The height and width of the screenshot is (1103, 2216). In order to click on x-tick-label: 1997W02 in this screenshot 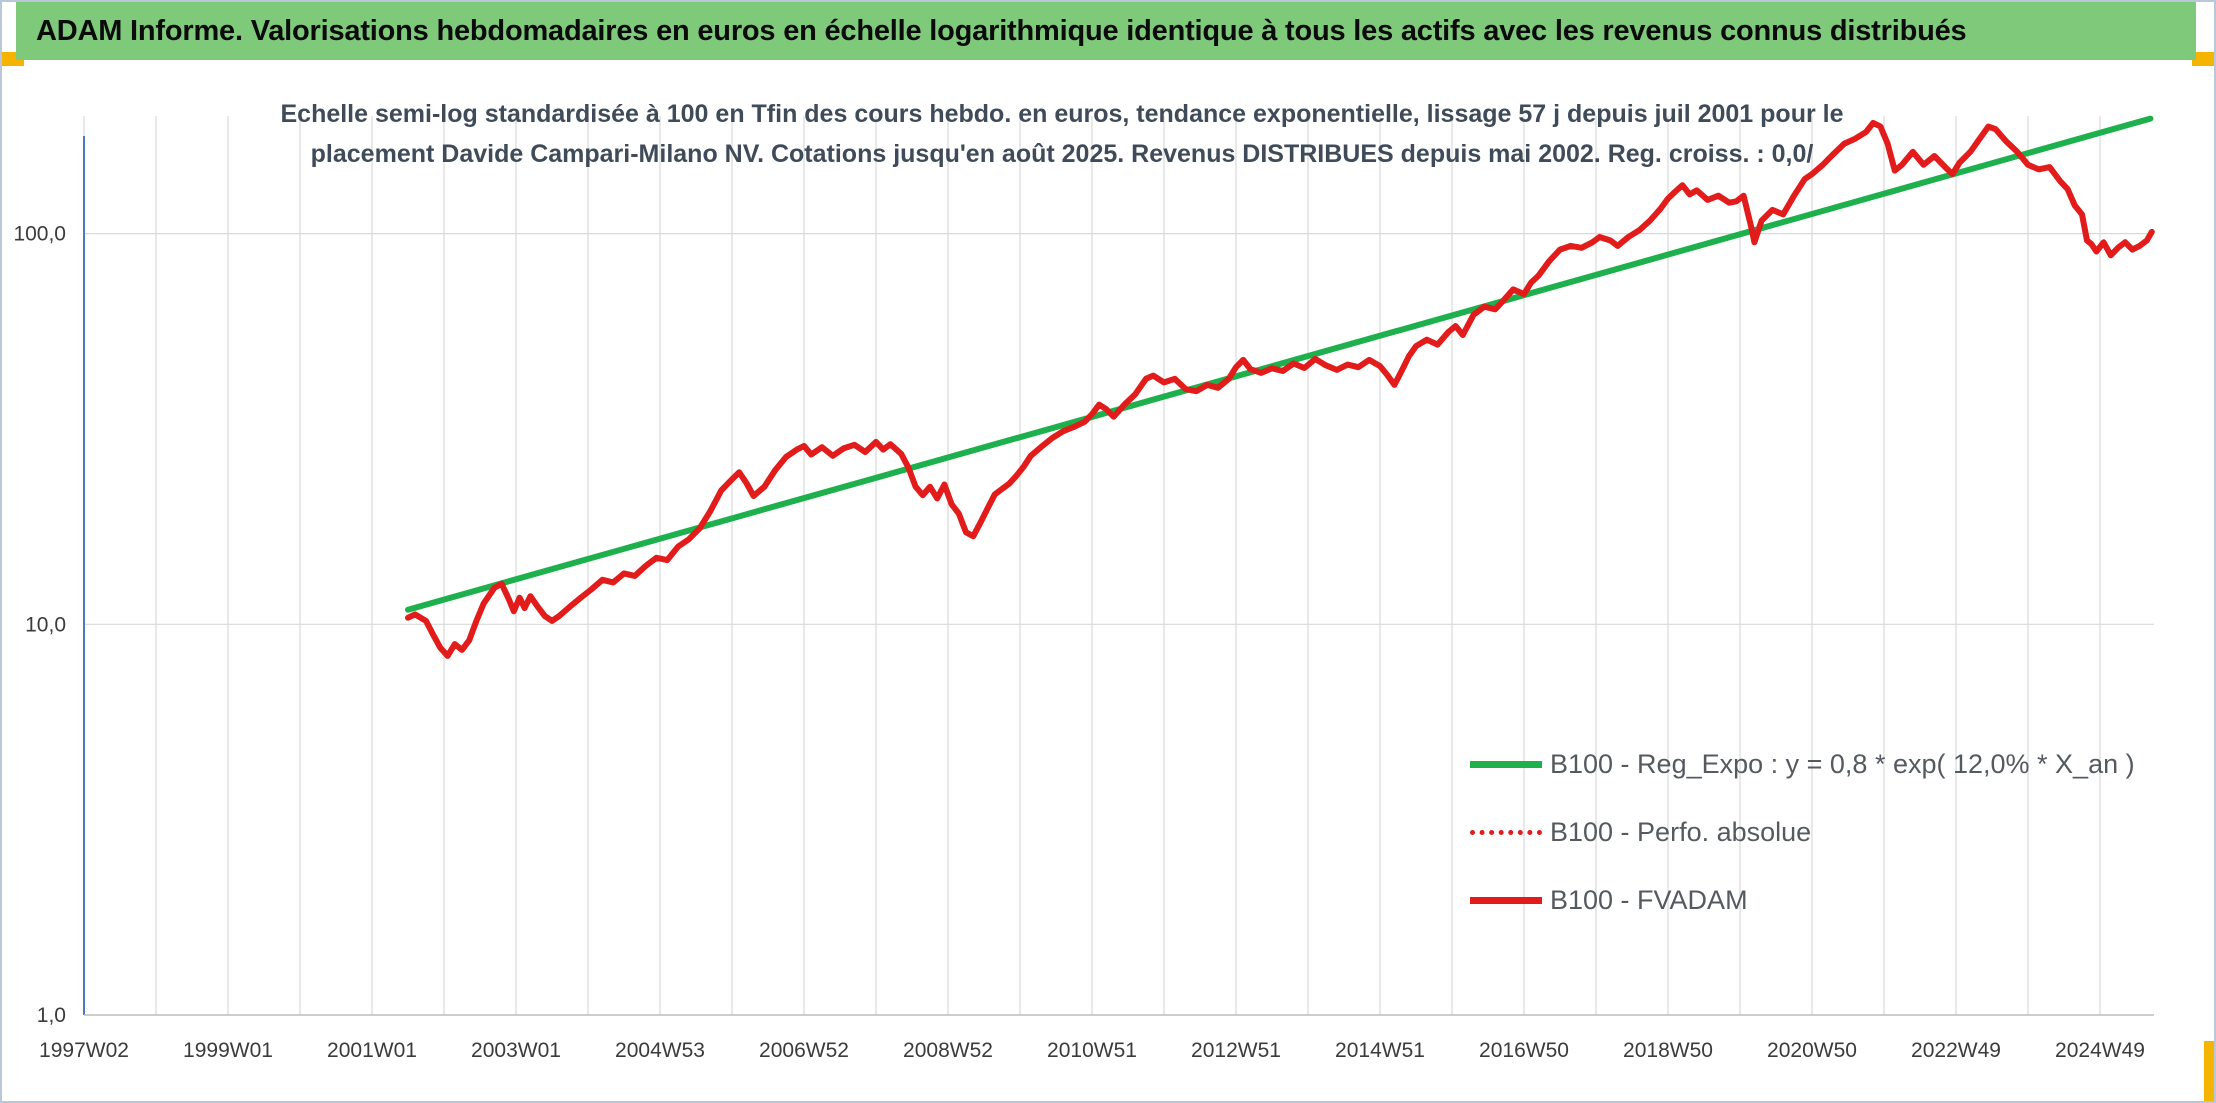, I will do `click(84, 1050)`.